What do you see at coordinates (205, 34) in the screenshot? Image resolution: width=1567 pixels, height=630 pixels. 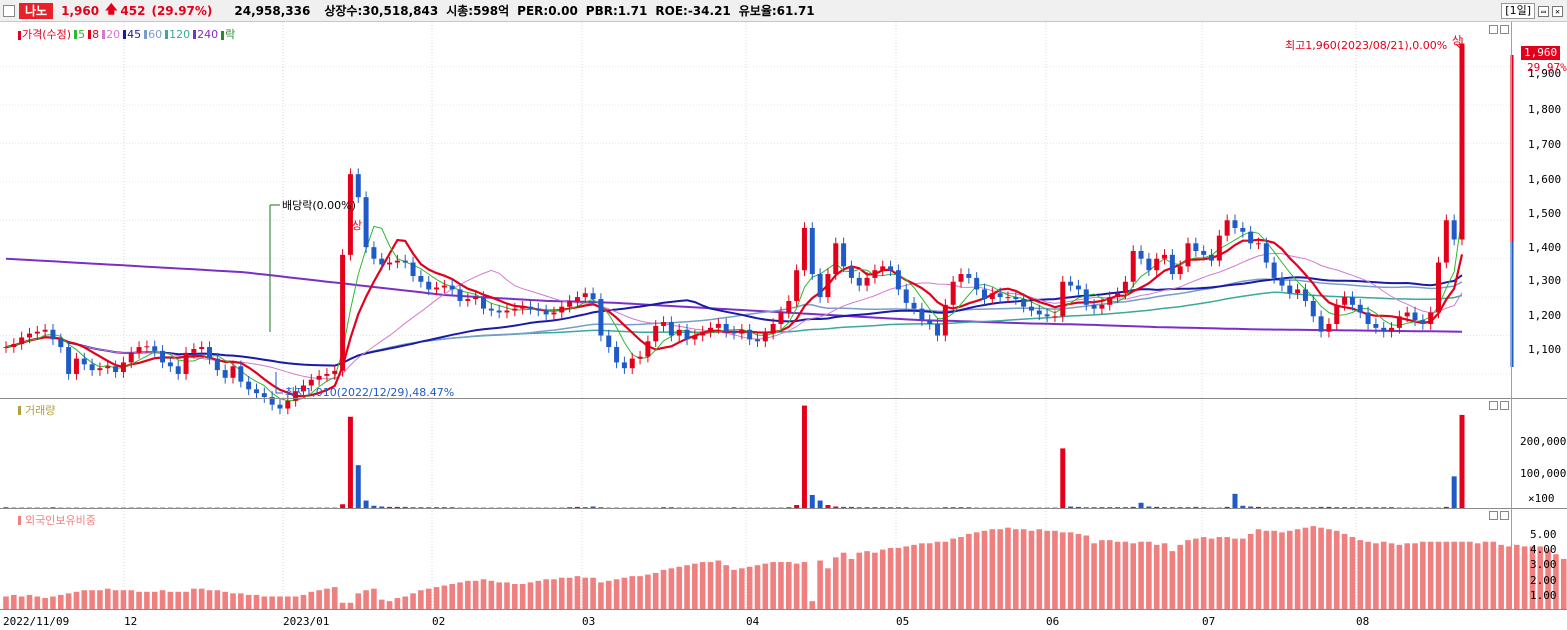 I see `legend-item-ma240: 240` at bounding box center [205, 34].